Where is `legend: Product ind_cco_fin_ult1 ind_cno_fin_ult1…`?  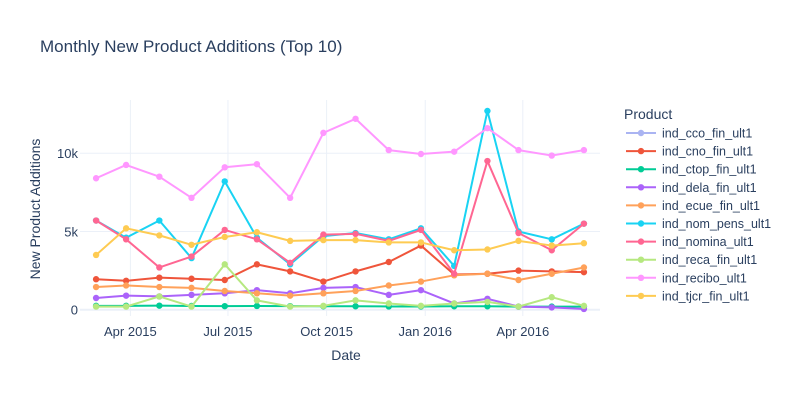 legend: Product ind_cco_fin_ult1 ind_cno_fin_ult1… is located at coordinates (697, 204).